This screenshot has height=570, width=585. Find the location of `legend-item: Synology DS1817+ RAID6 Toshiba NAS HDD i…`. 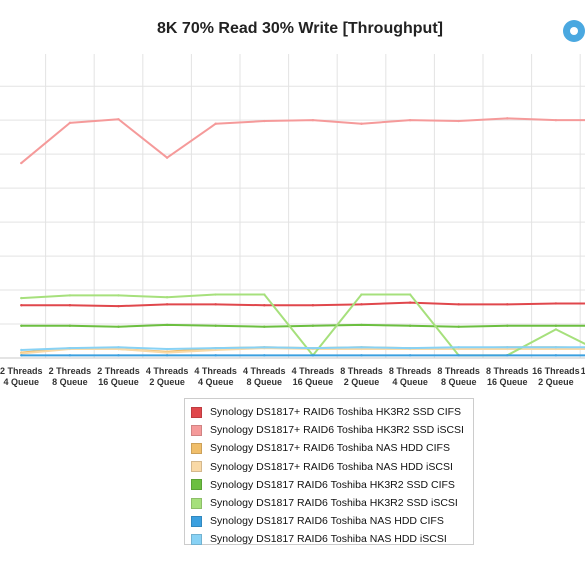

legend-item: Synology DS1817+ RAID6 Toshiba NAS HDD i… is located at coordinates (329, 467).